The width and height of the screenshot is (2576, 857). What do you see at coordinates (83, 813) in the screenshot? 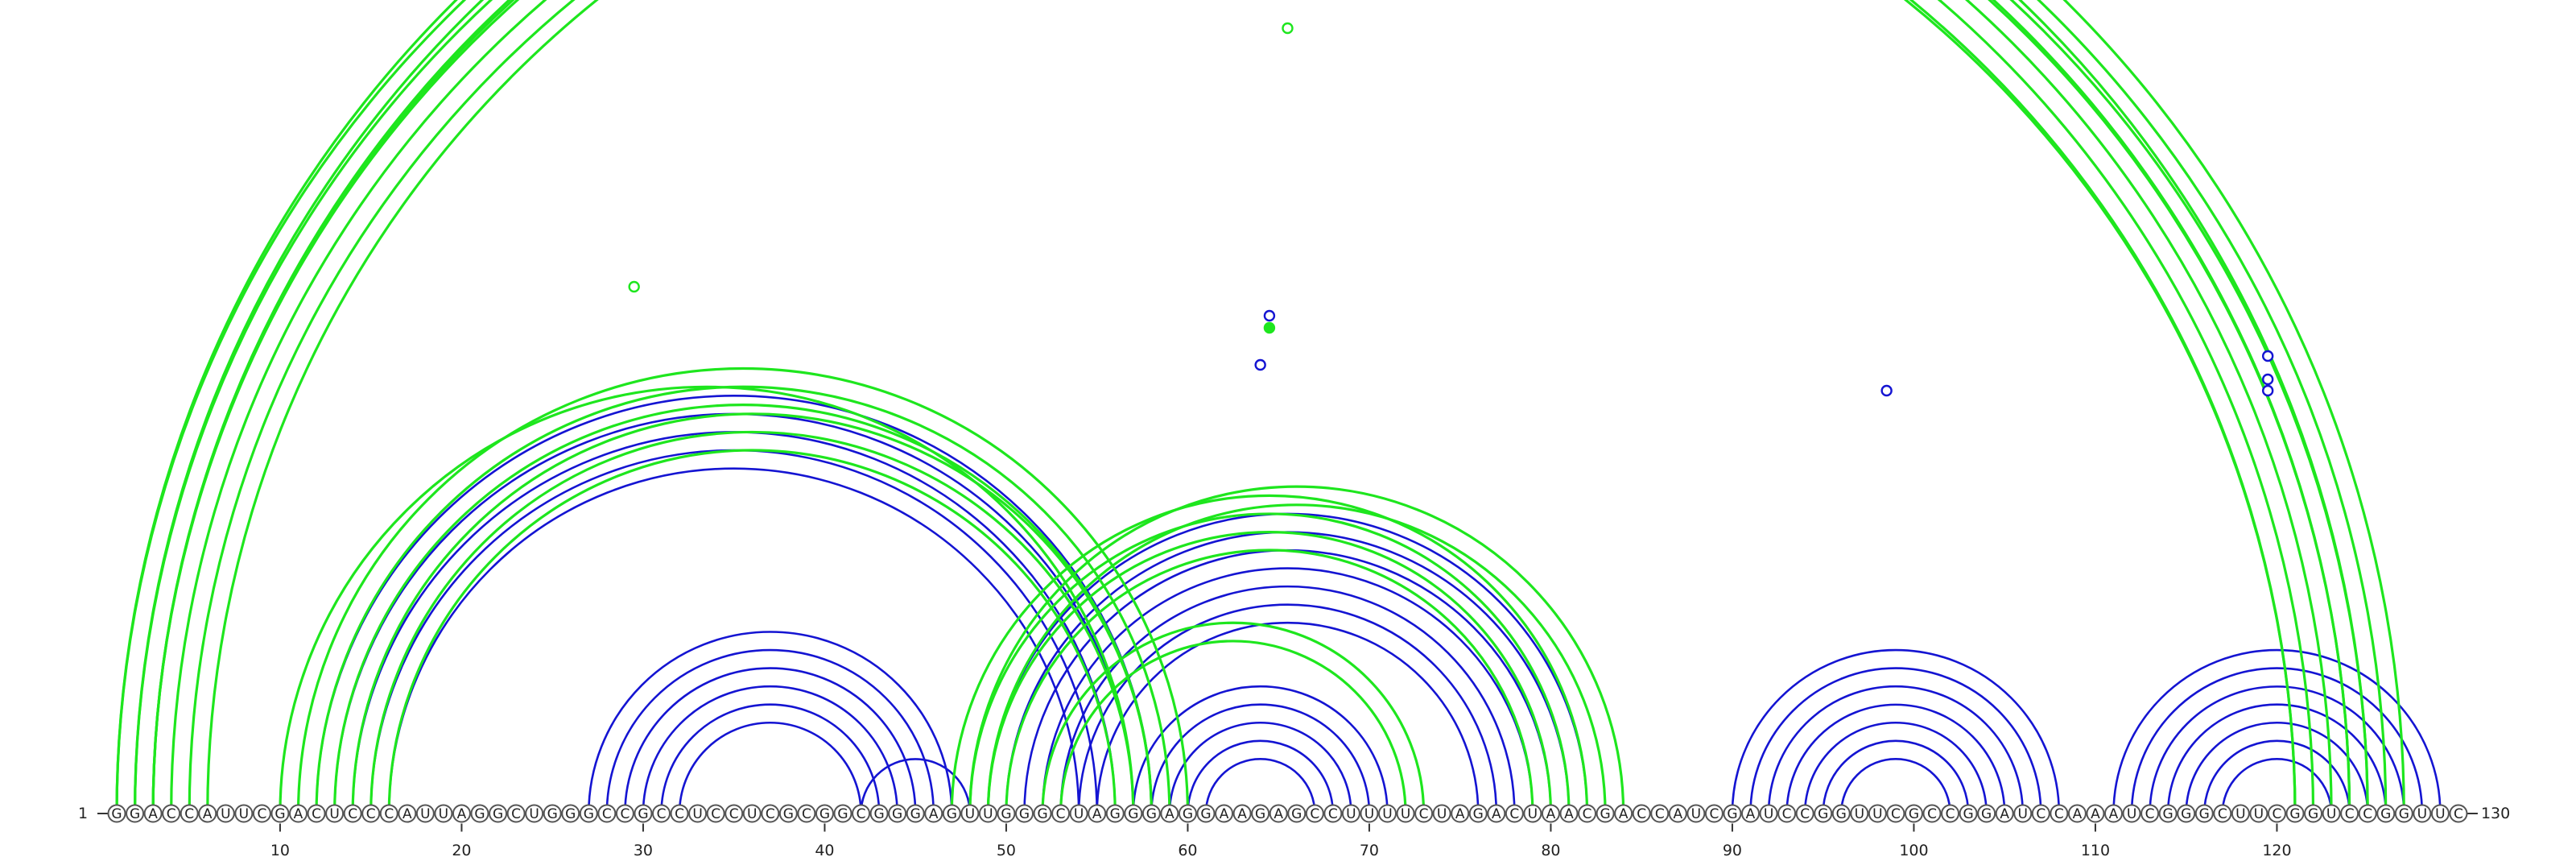
I see `start-label: 1` at bounding box center [83, 813].